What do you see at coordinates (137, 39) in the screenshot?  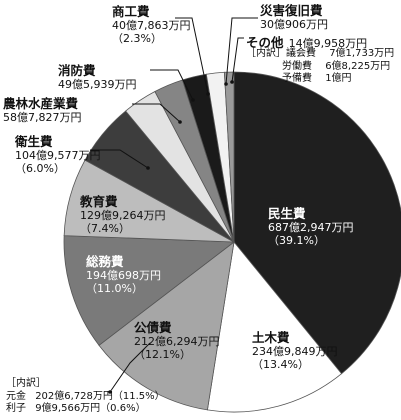 I see `slice-percent: （2.3%）` at bounding box center [137, 39].